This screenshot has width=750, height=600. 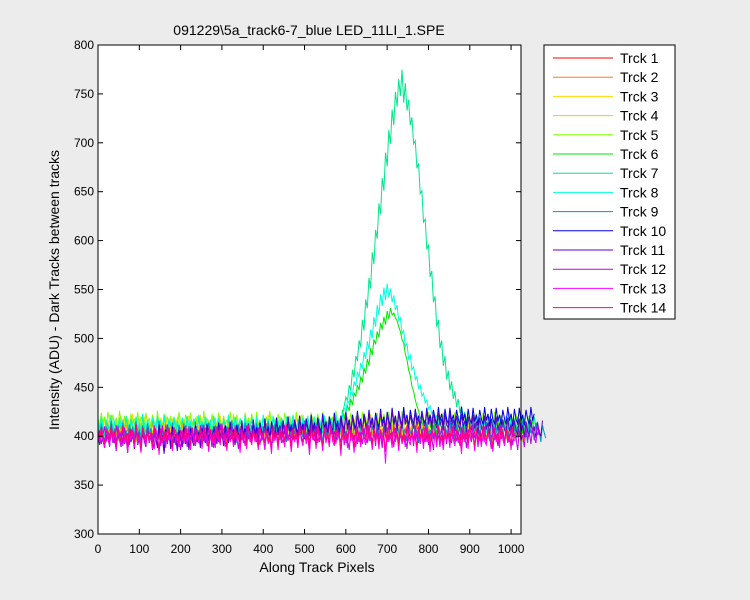 What do you see at coordinates (387, 549) in the screenshot?
I see `x-tick-label: 700` at bounding box center [387, 549].